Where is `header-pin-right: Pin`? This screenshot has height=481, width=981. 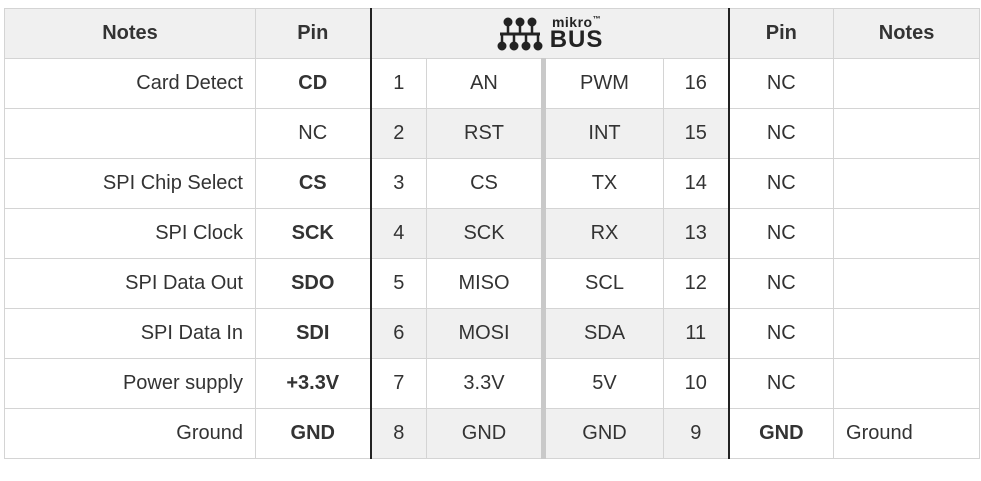
header-pin-right: Pin is located at coordinates (781, 33).